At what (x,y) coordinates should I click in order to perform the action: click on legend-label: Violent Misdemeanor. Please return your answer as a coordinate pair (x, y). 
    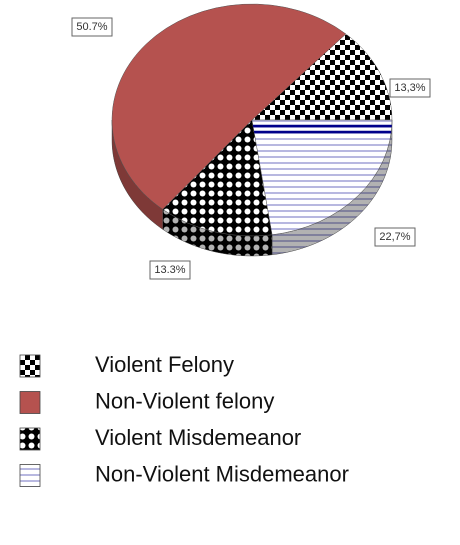
    Looking at the image, I should click on (198, 437).